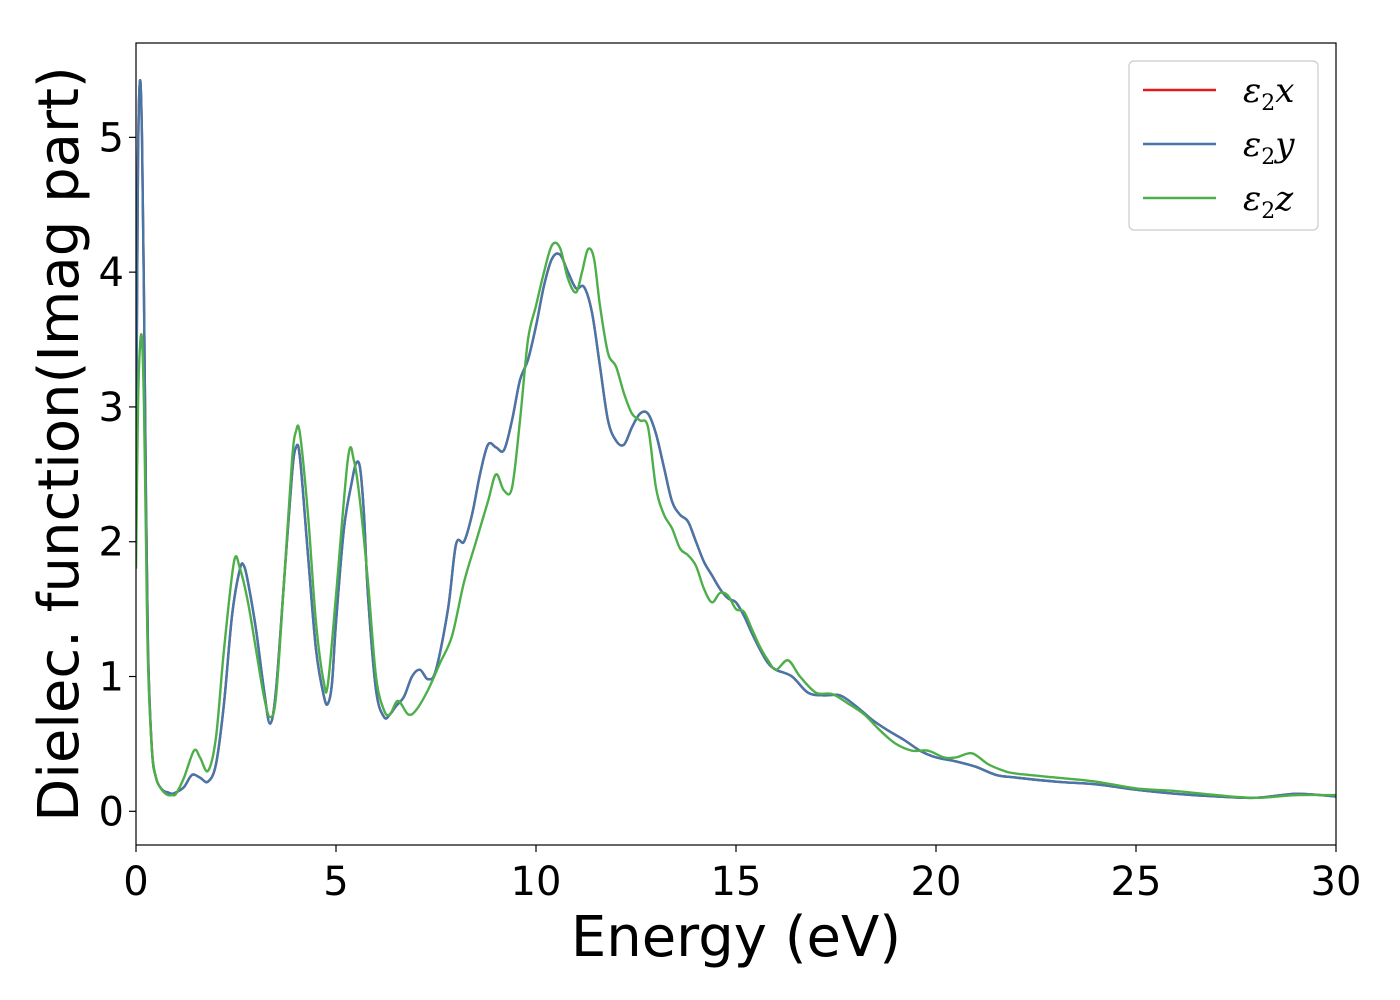  What do you see at coordinates (111, 543) in the screenshot?
I see `y-tick-label: 2` at bounding box center [111, 543].